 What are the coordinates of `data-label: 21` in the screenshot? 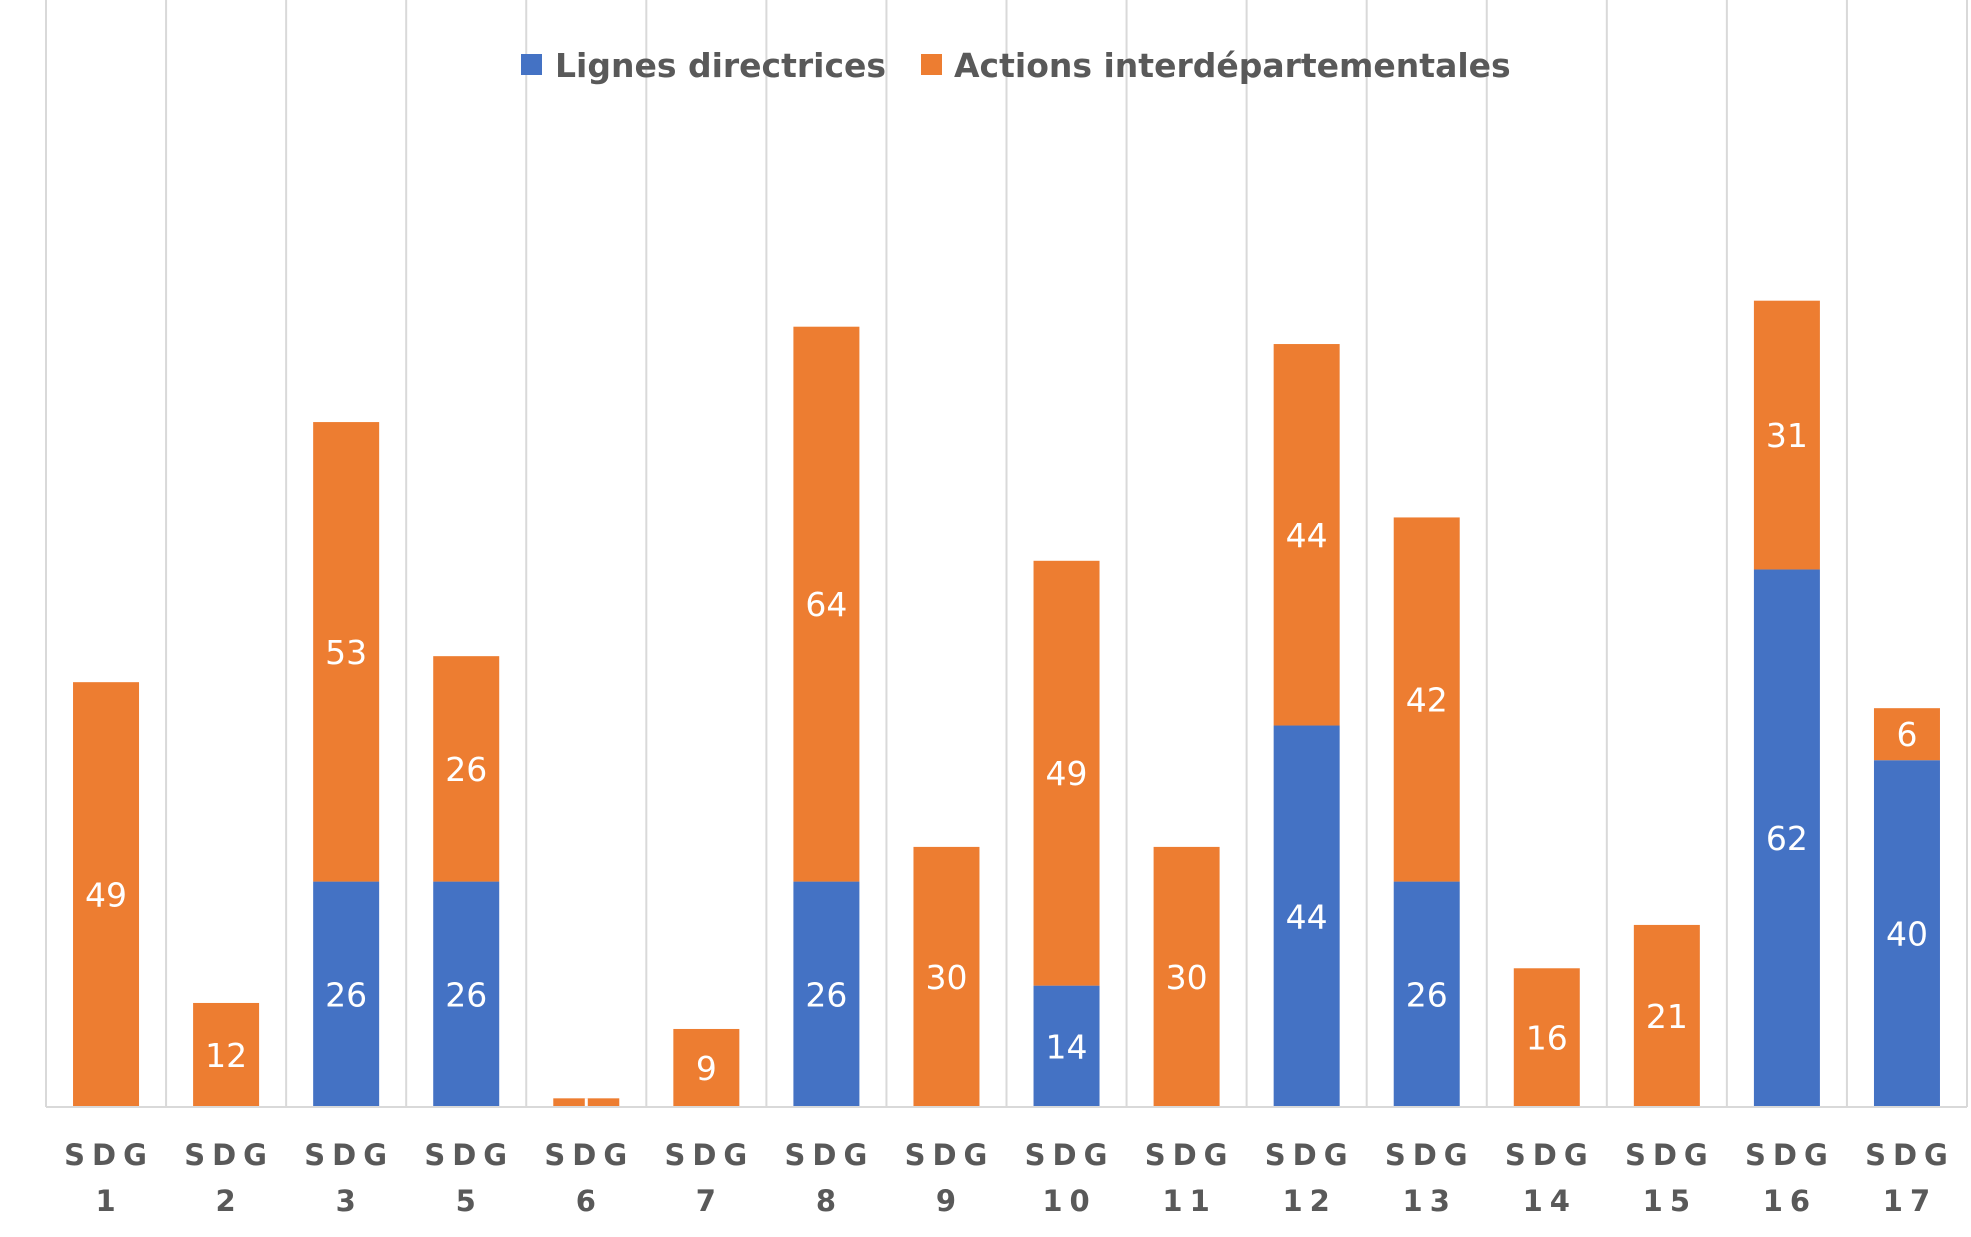 It's located at (1667, 1016).